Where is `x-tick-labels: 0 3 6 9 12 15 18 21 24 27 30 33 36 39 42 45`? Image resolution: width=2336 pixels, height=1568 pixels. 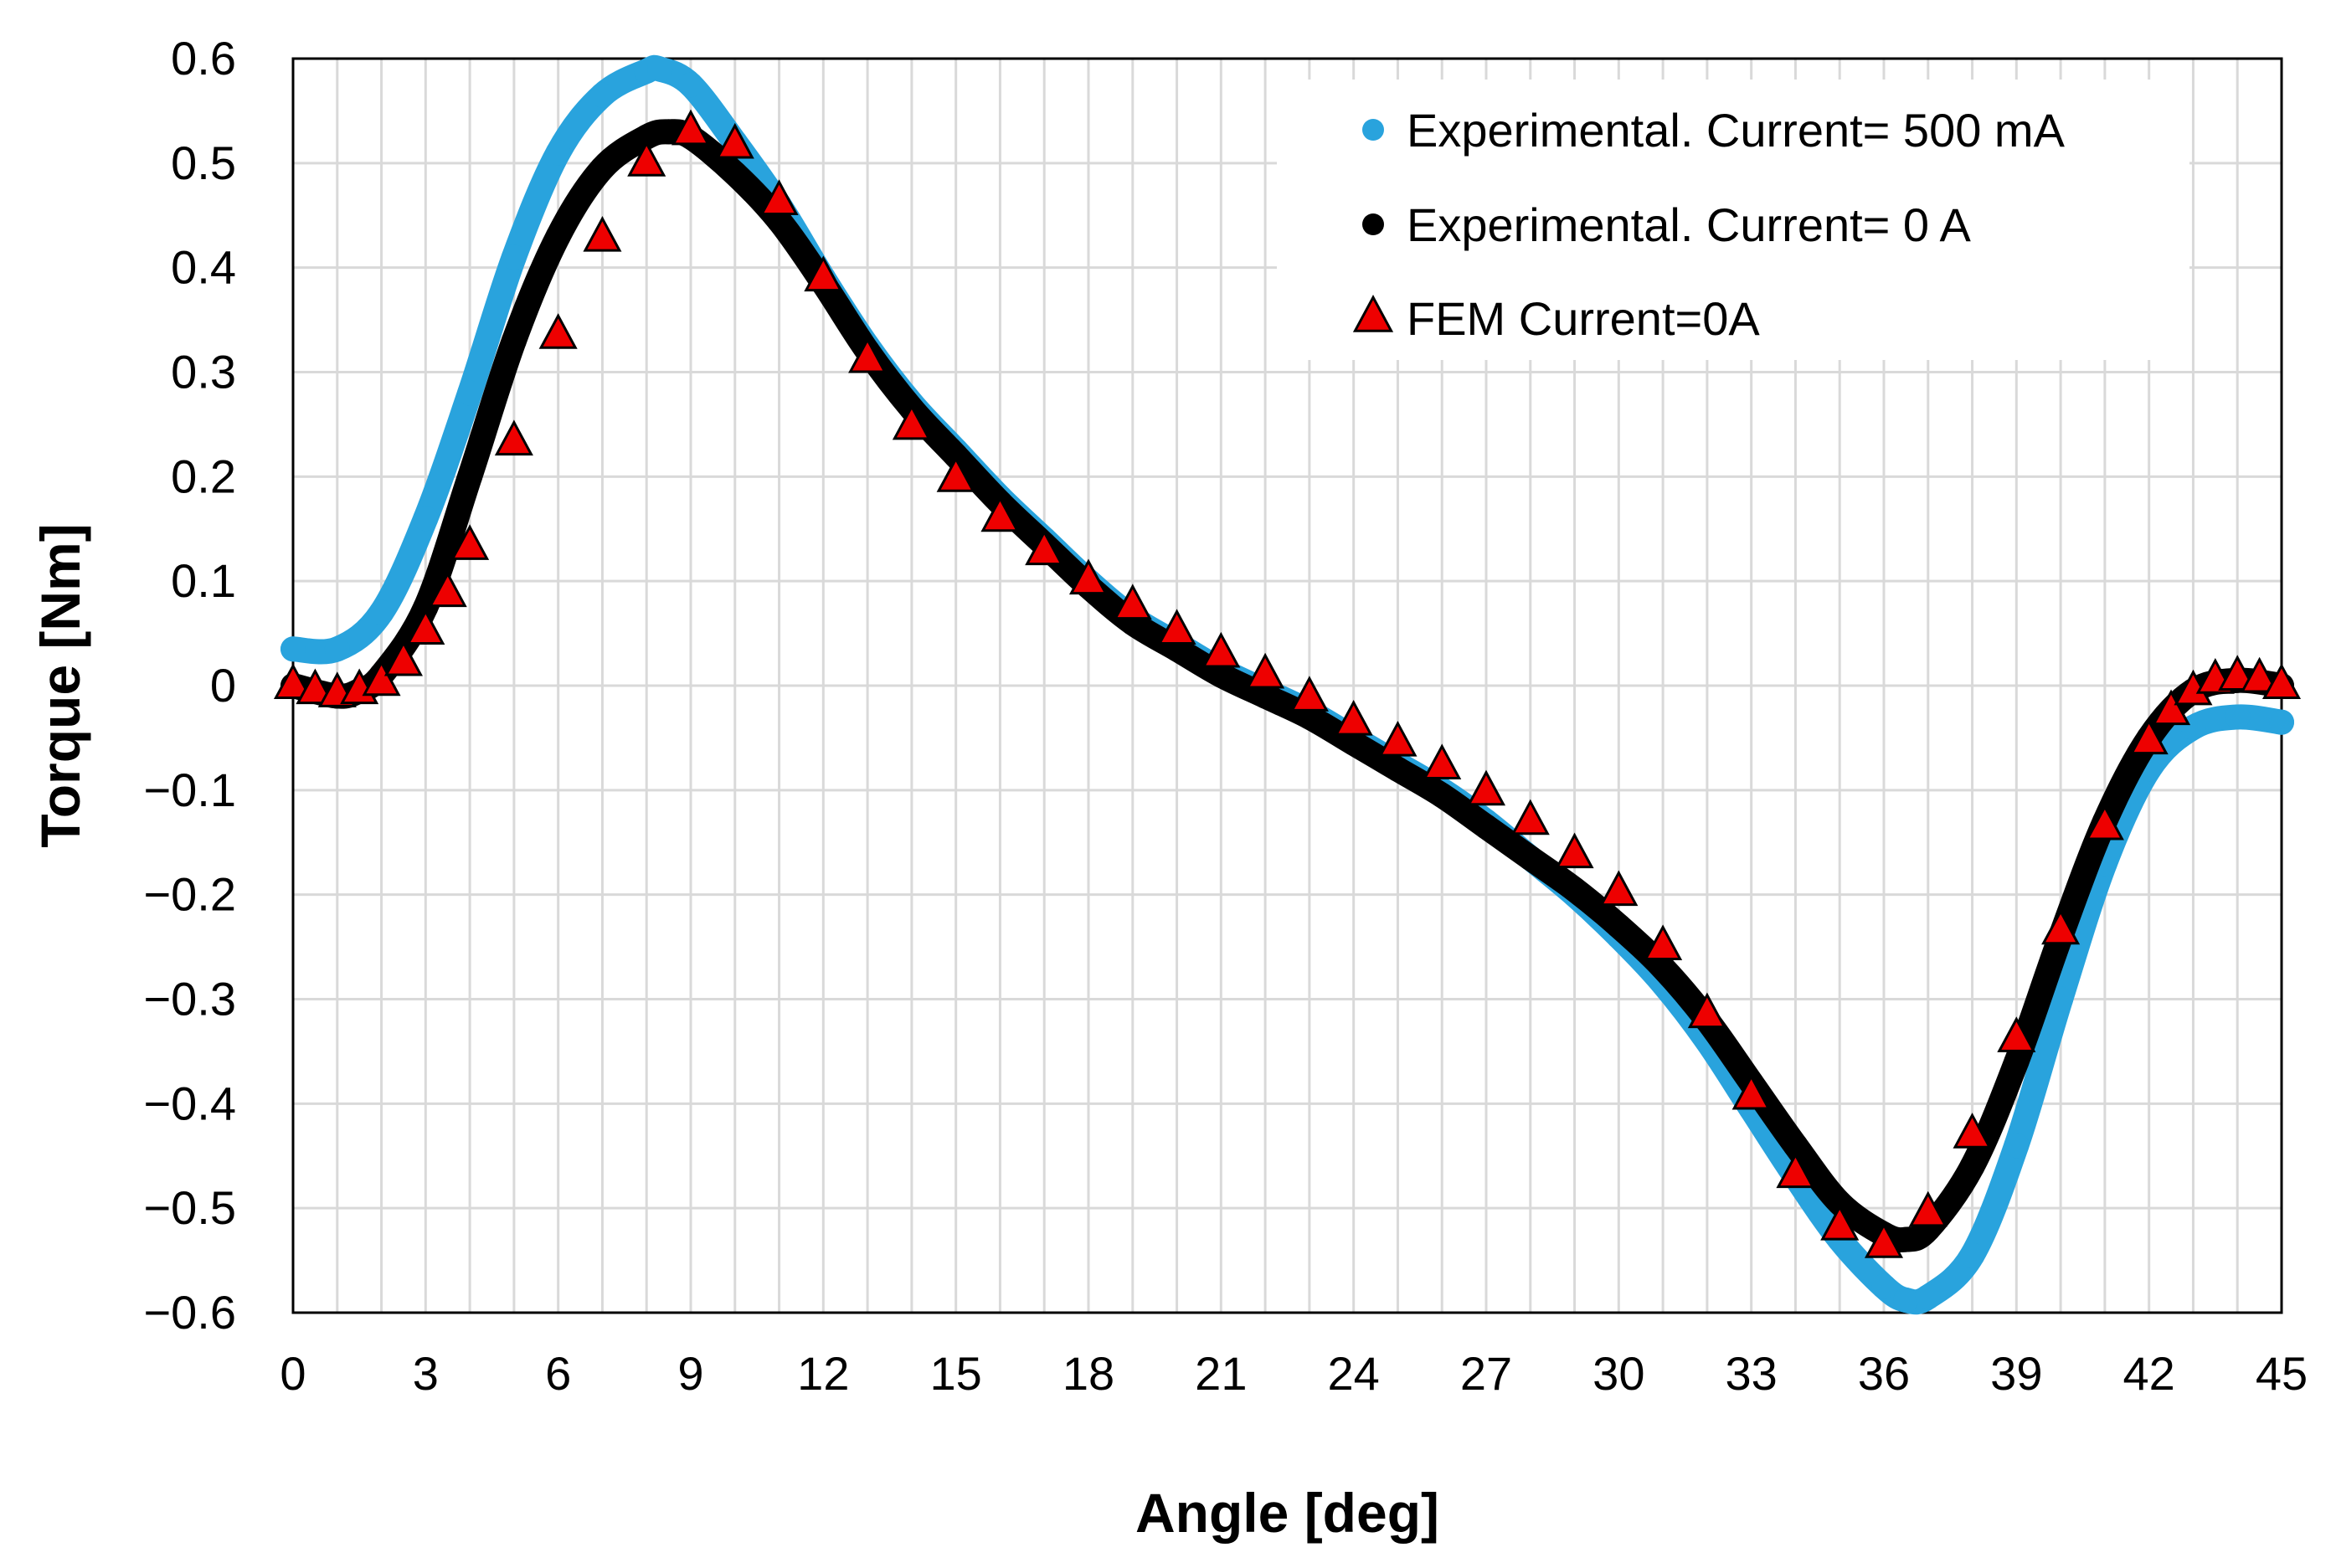
x-tick-labels: 0 3 6 9 12 15 18 21 24 27 30 33 36 39 42 45 is located at coordinates (1294, 1373).